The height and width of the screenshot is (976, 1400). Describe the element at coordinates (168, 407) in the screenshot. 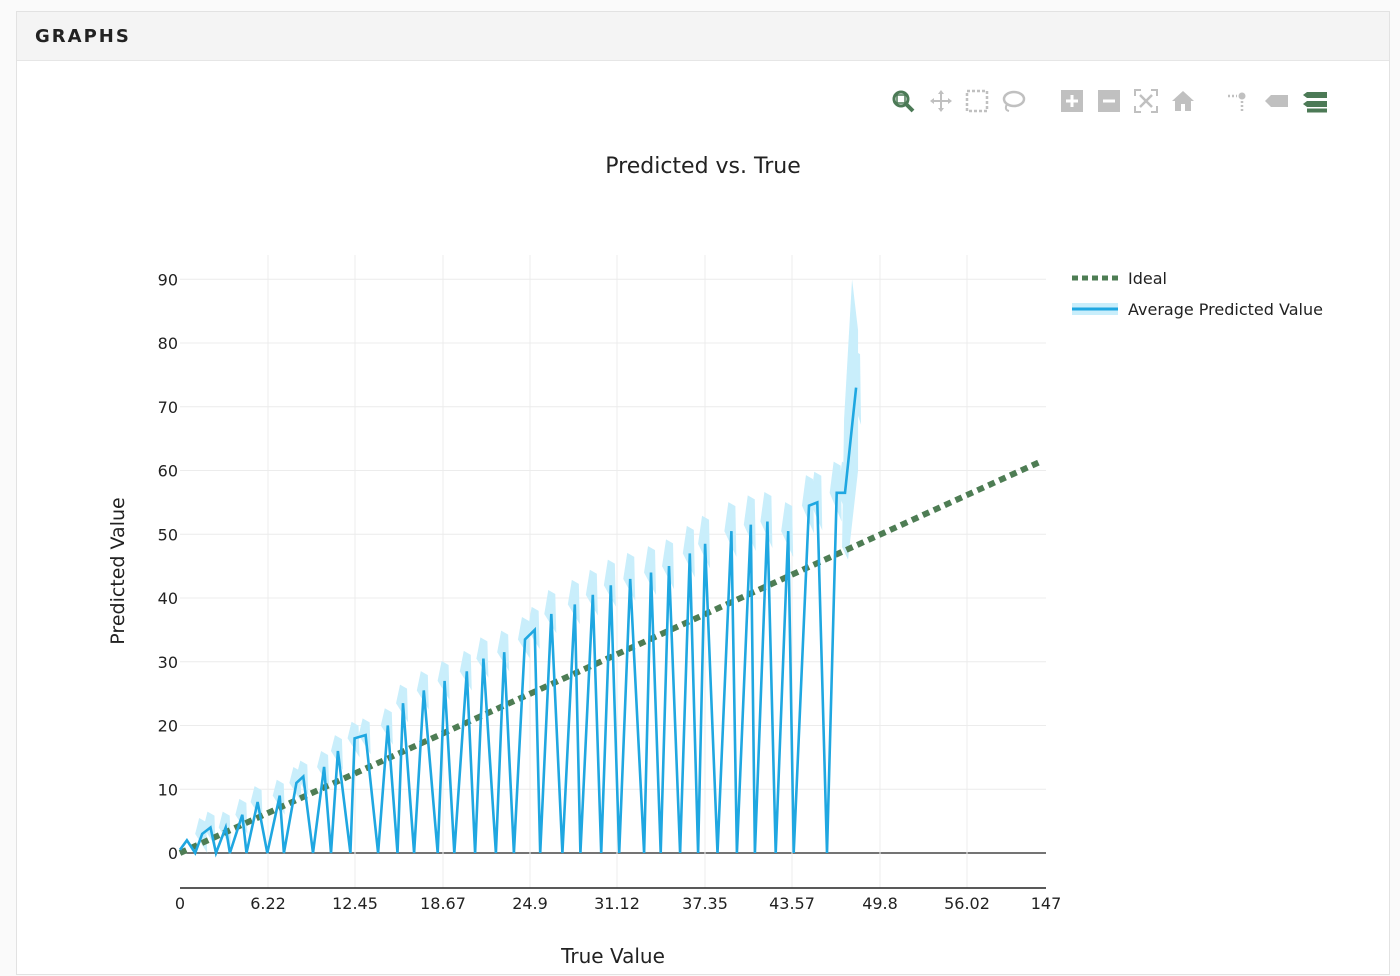

I see `y-tick-label: 70` at that location.